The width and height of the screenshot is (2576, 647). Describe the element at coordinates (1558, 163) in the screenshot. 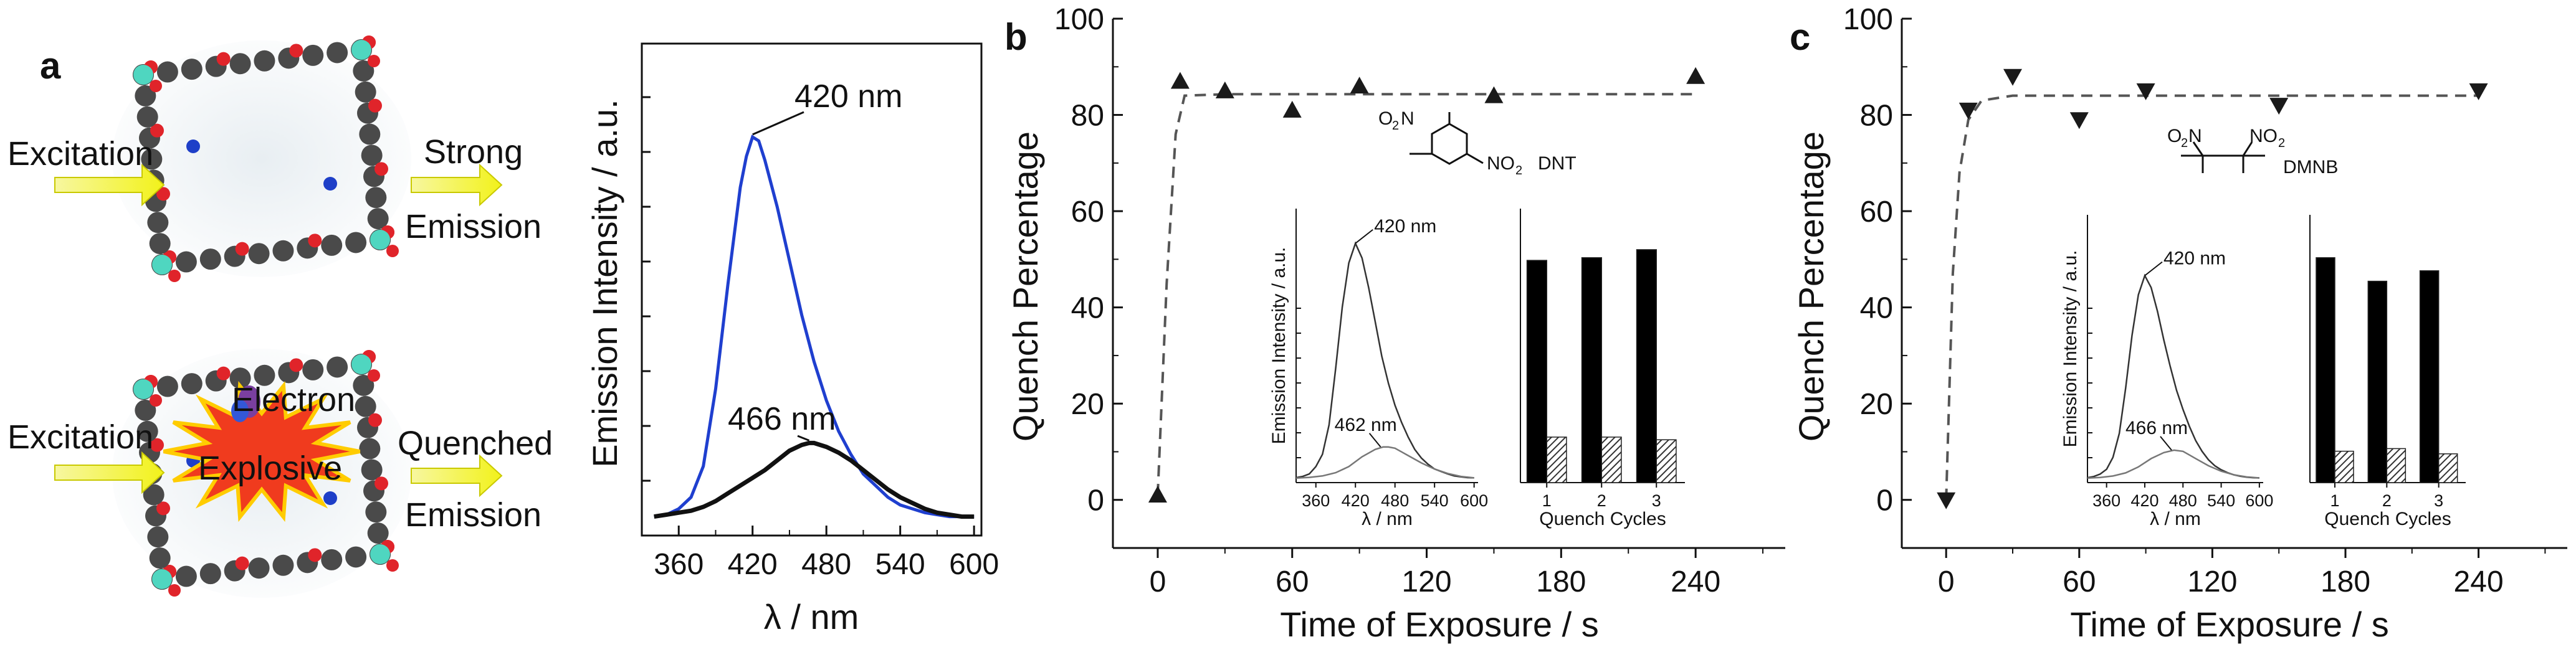

I see `dnt-label: DNT` at that location.